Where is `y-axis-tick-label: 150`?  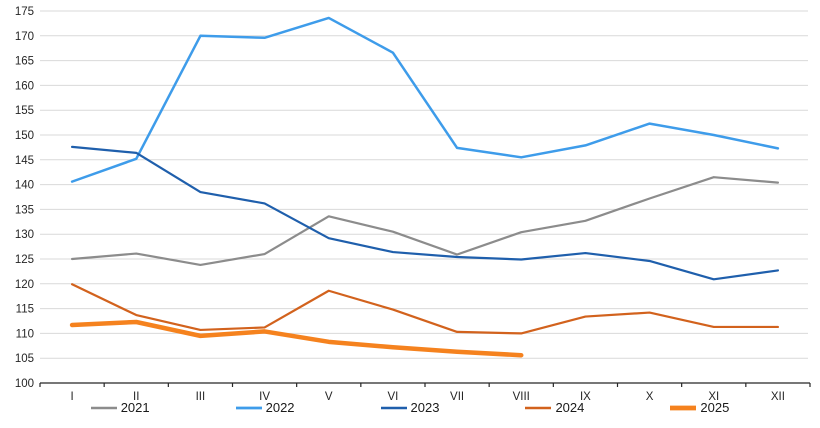
y-axis-tick-label: 150 is located at coordinates (24, 136).